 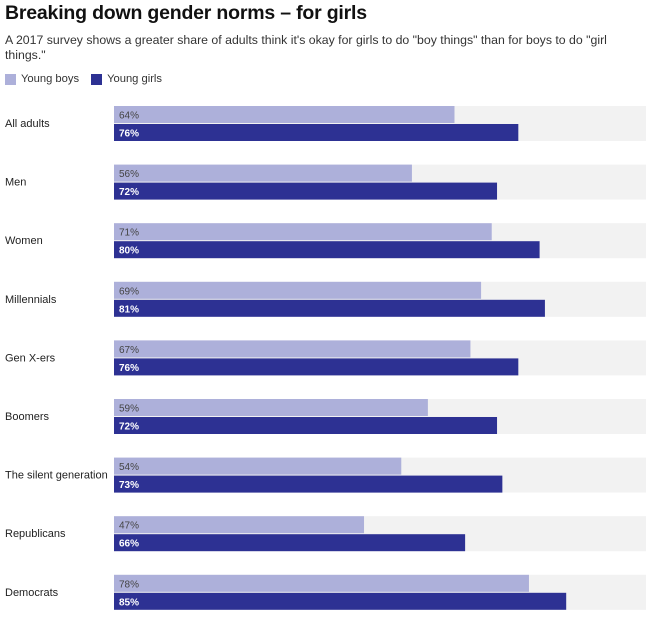 What do you see at coordinates (129, 174) in the screenshot?
I see `data-label-young-boys: 56%` at bounding box center [129, 174].